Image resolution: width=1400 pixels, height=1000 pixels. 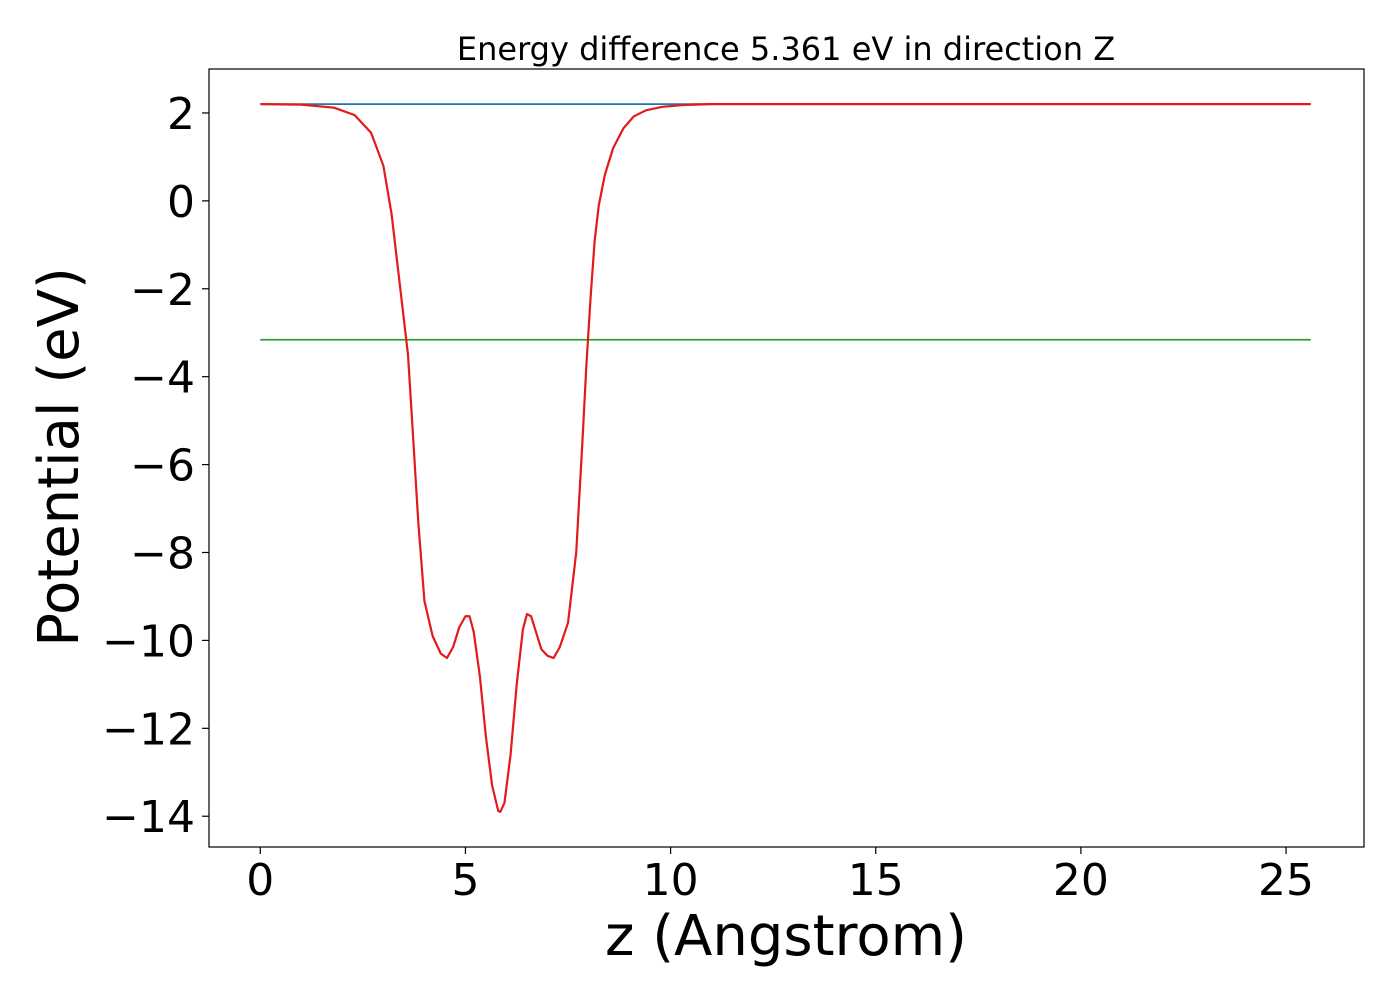 I want to click on y-tick-label: −2, so click(x=162, y=290).